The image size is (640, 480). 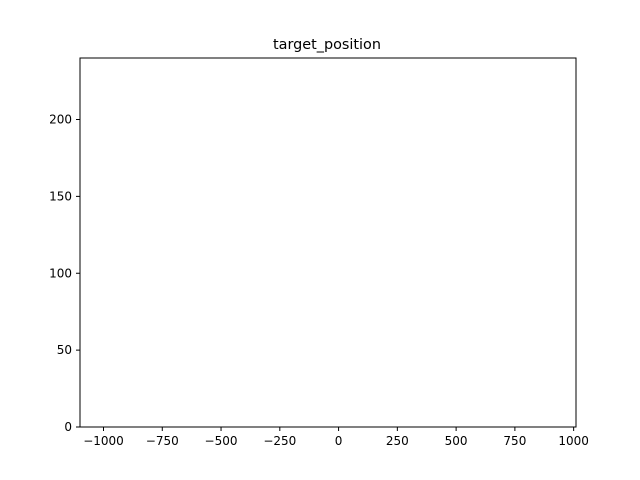 What do you see at coordinates (60, 273) in the screenshot?
I see `y-tick-label: 100` at bounding box center [60, 273].